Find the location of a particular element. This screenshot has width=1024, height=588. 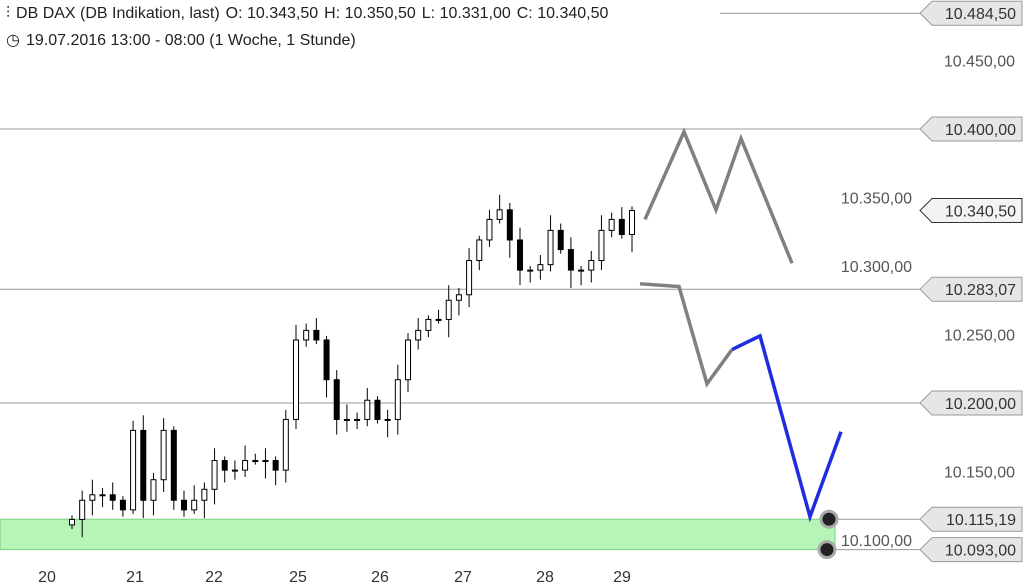

x-tick-label: 22 is located at coordinates (214, 577).